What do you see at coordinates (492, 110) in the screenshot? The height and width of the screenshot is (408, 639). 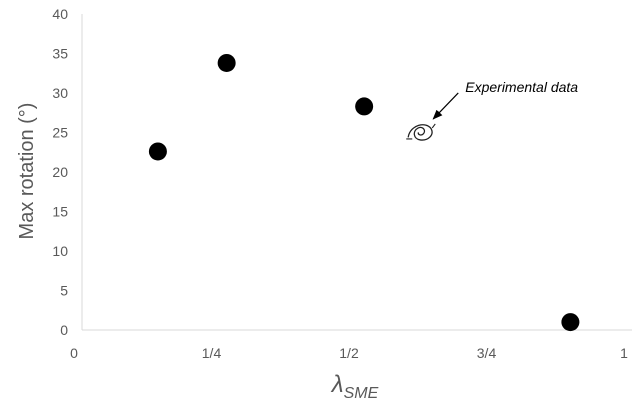 I see `annotation: Experimental data` at bounding box center [492, 110].